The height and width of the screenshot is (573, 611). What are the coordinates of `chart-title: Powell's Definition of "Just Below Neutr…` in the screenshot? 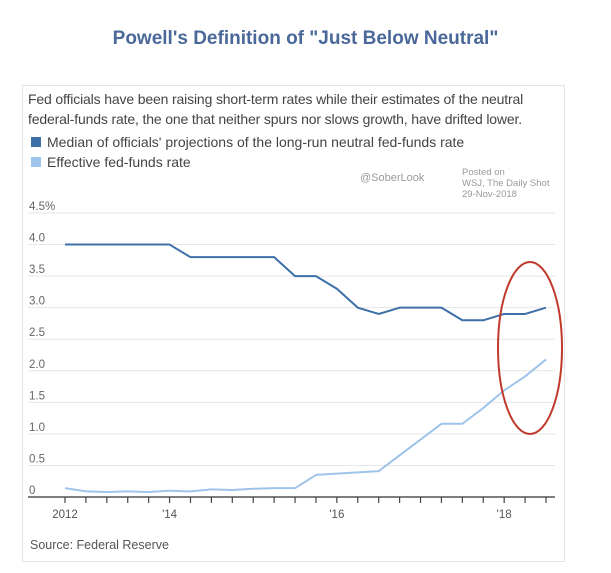 It's located at (305, 38).